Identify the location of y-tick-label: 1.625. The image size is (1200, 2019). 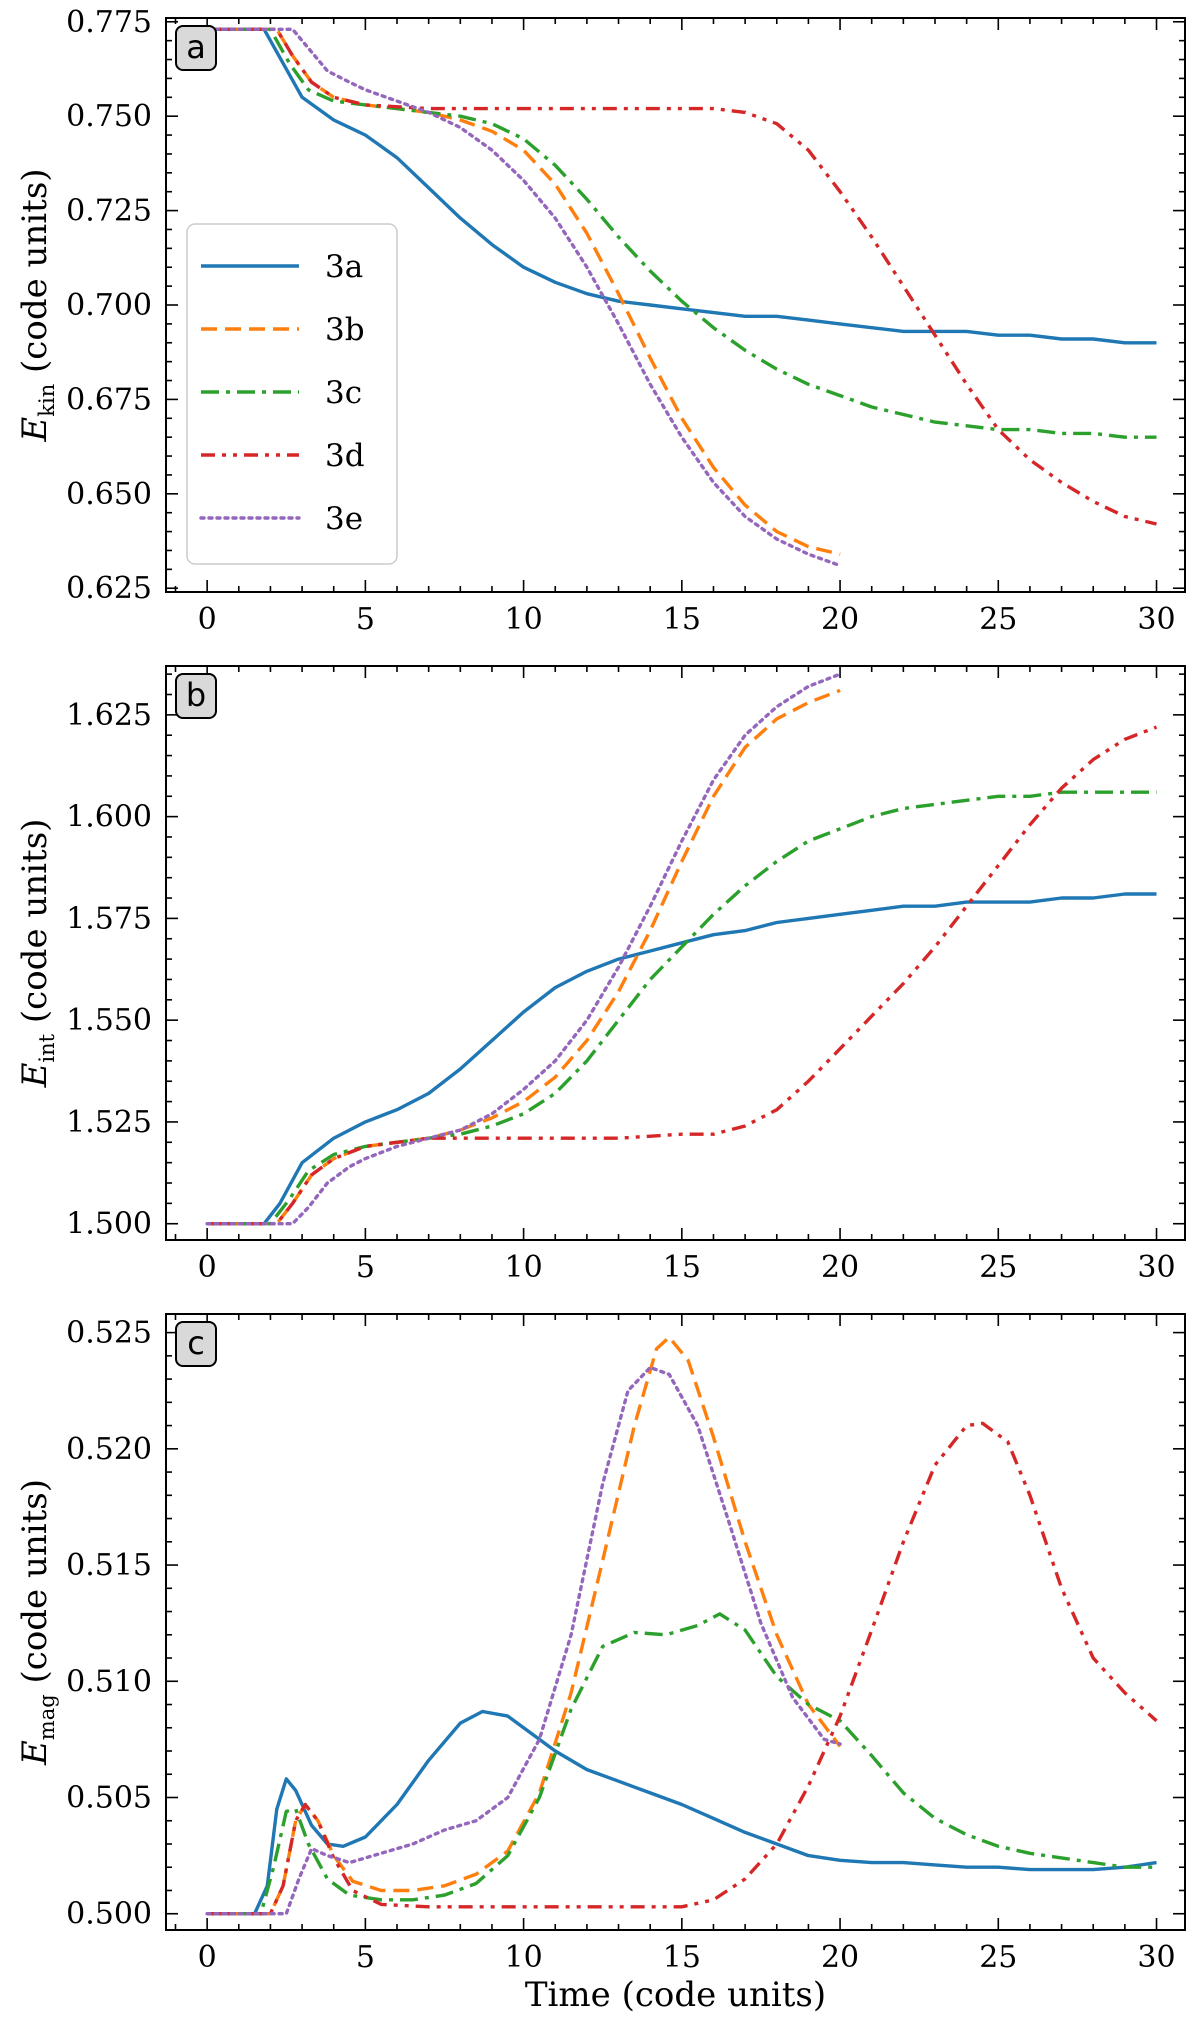
(109, 715).